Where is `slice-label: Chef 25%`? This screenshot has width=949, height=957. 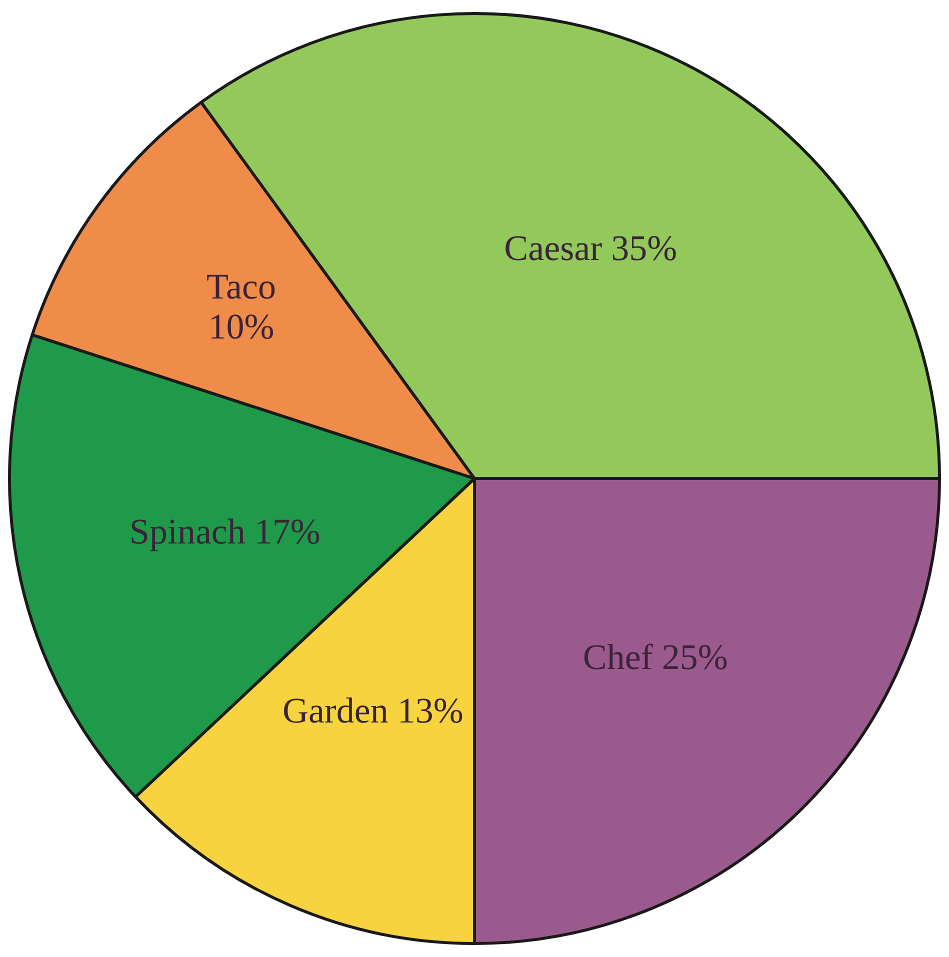 slice-label: Chef 25% is located at coordinates (655, 656).